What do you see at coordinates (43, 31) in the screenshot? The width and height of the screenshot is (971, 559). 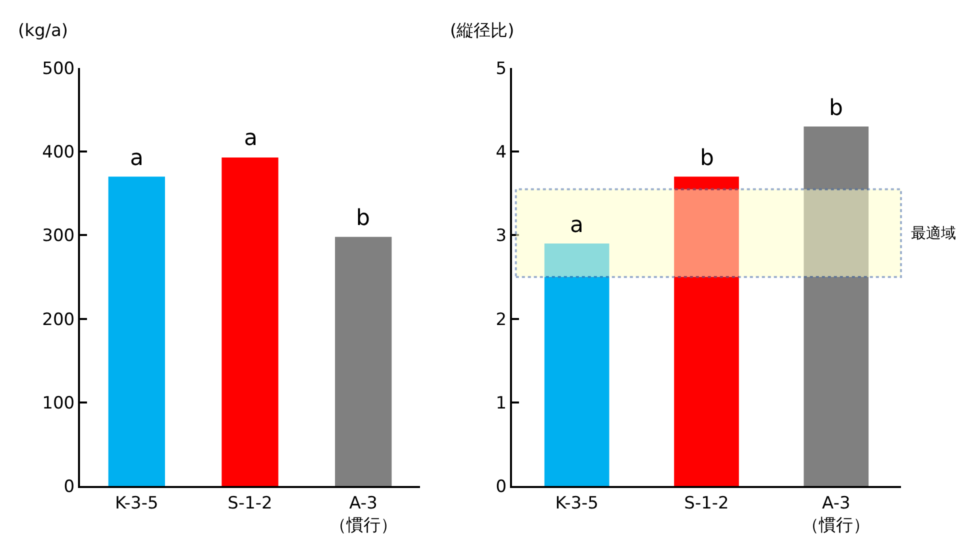 I see `y-axis-title: (kg/a)` at bounding box center [43, 31].